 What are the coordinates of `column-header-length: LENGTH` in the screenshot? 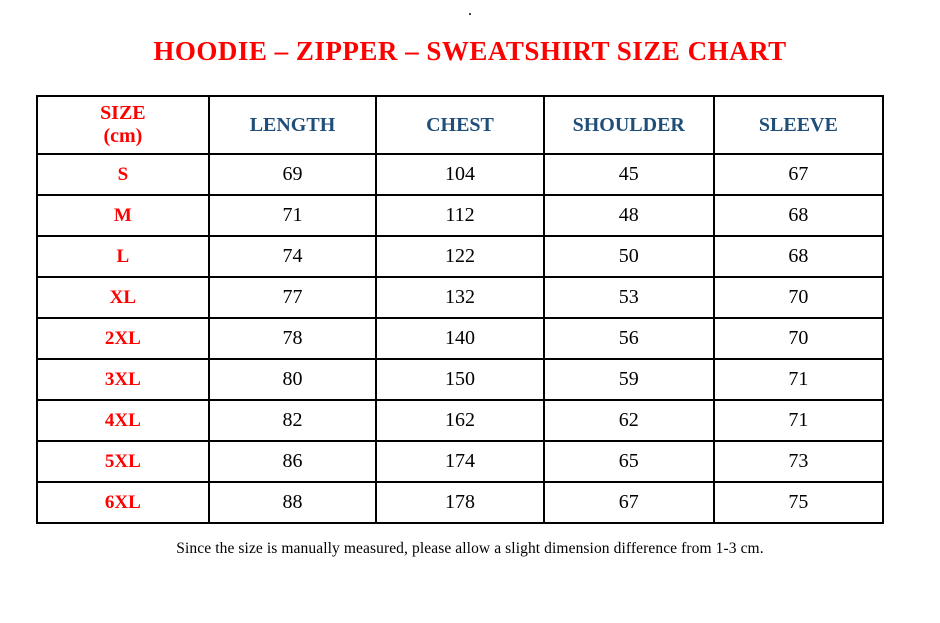 It's located at (292, 125).